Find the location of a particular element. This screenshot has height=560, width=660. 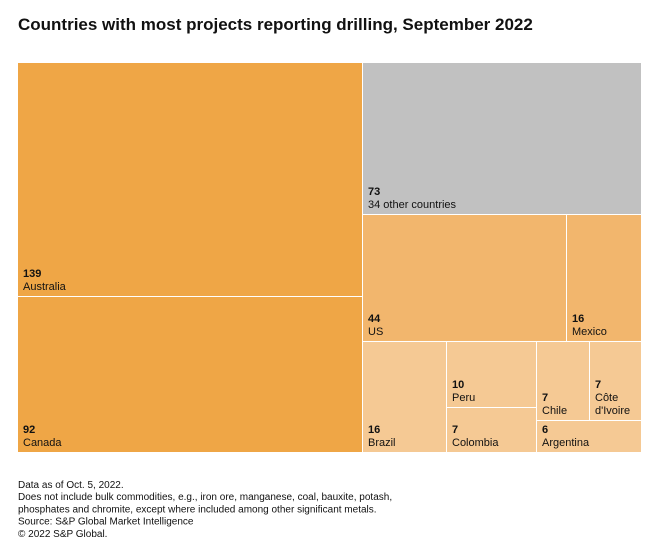

footnote: Data as of Oct. 5, 2022. is located at coordinates (71, 485).